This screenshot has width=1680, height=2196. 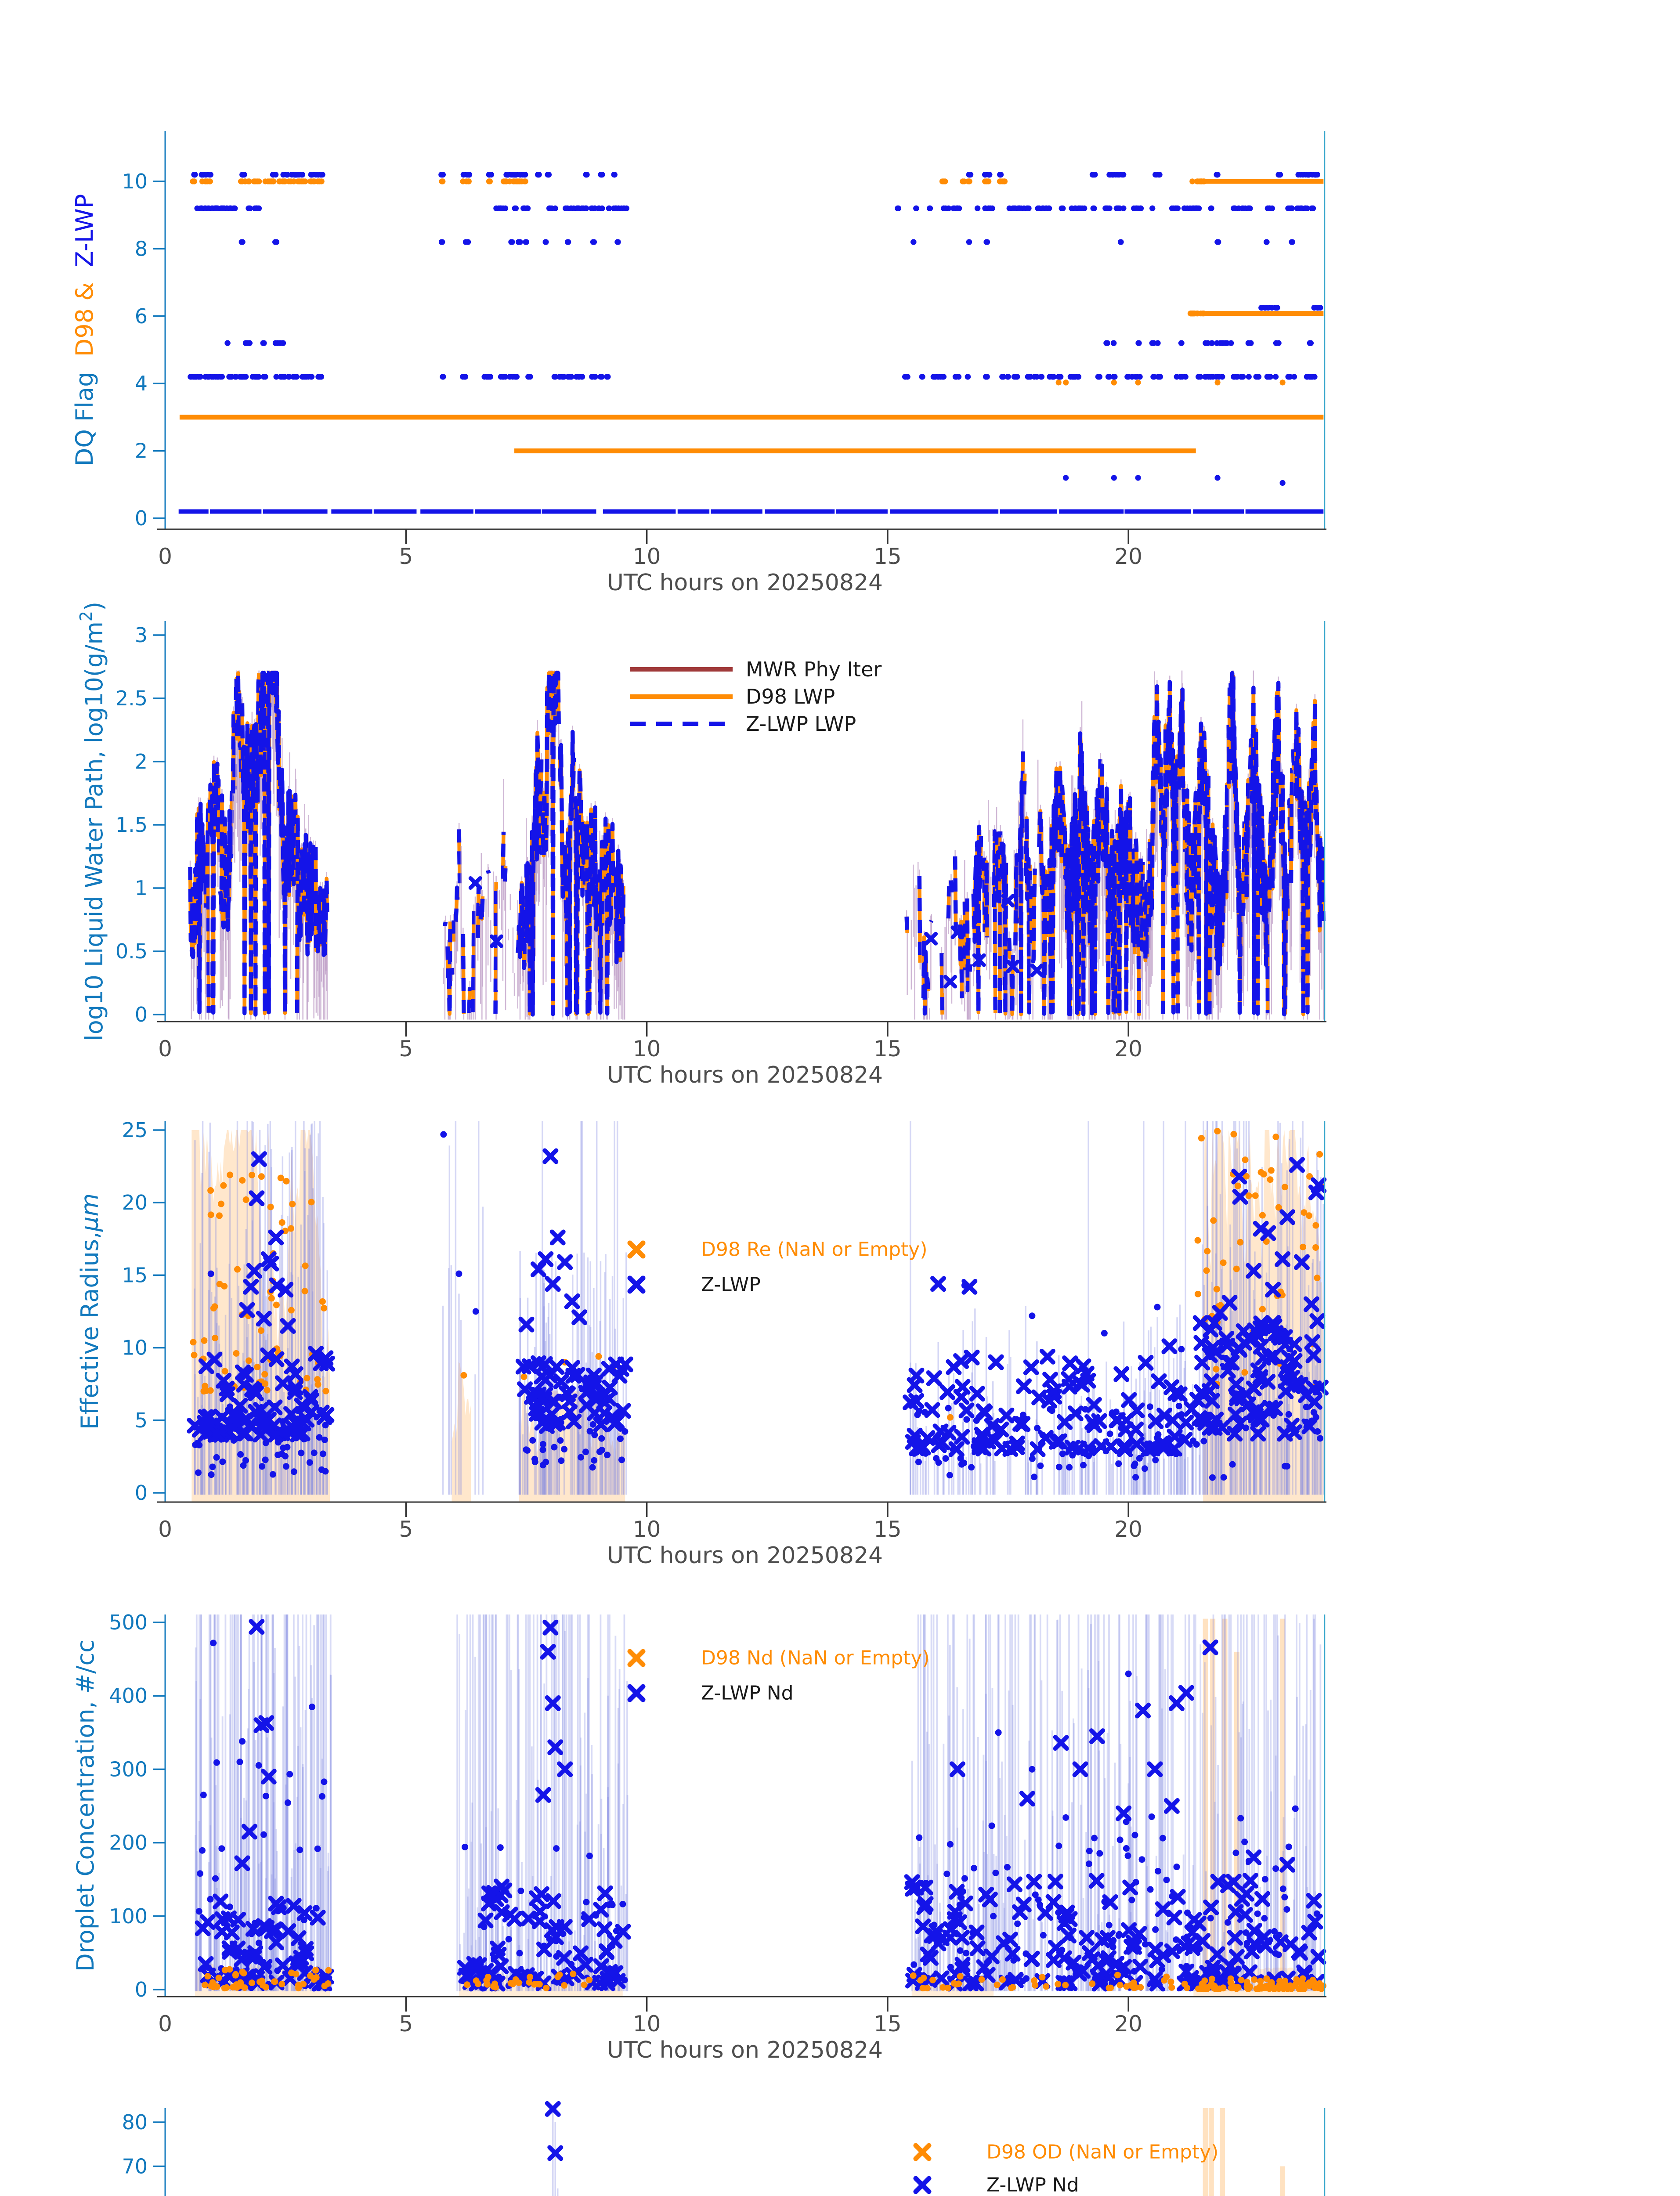 I want to click on y-tick-label: 2, so click(x=142, y=451).